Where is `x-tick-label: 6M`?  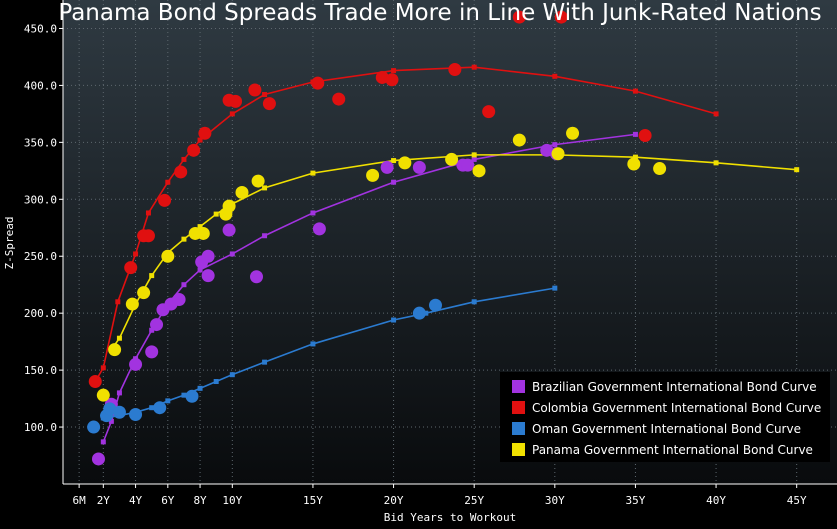 x-tick-label: 6M is located at coordinates (80, 500).